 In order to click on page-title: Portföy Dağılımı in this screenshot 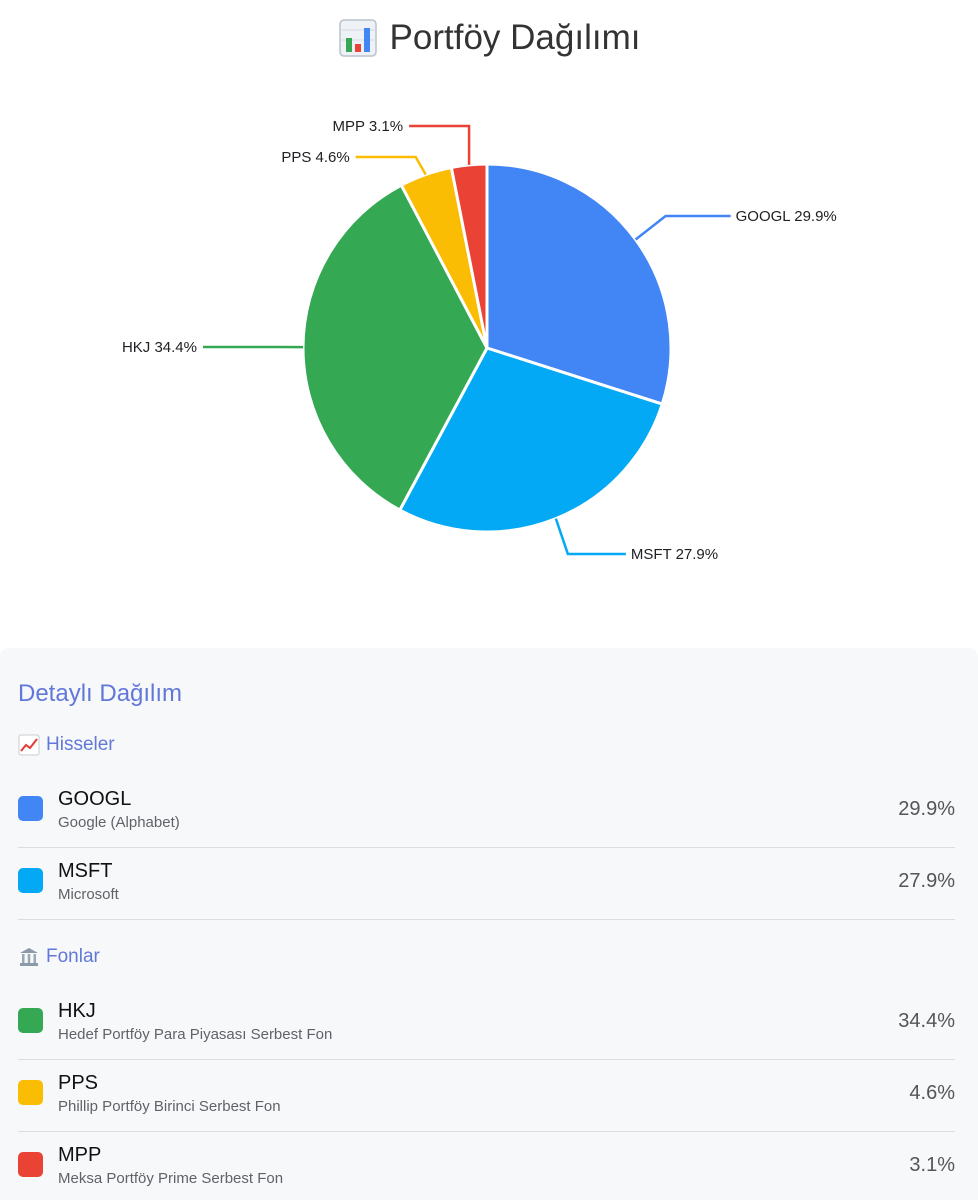, I will do `click(515, 37)`.